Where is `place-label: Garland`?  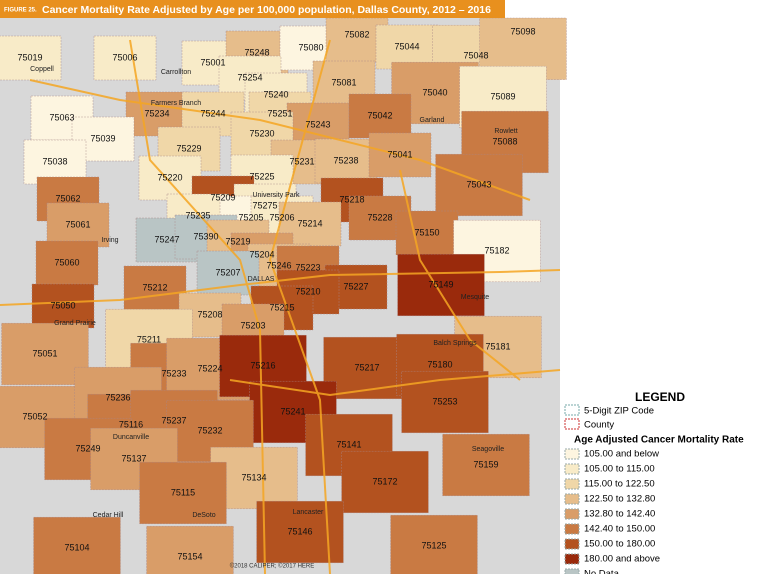 place-label: Garland is located at coordinates (432, 120).